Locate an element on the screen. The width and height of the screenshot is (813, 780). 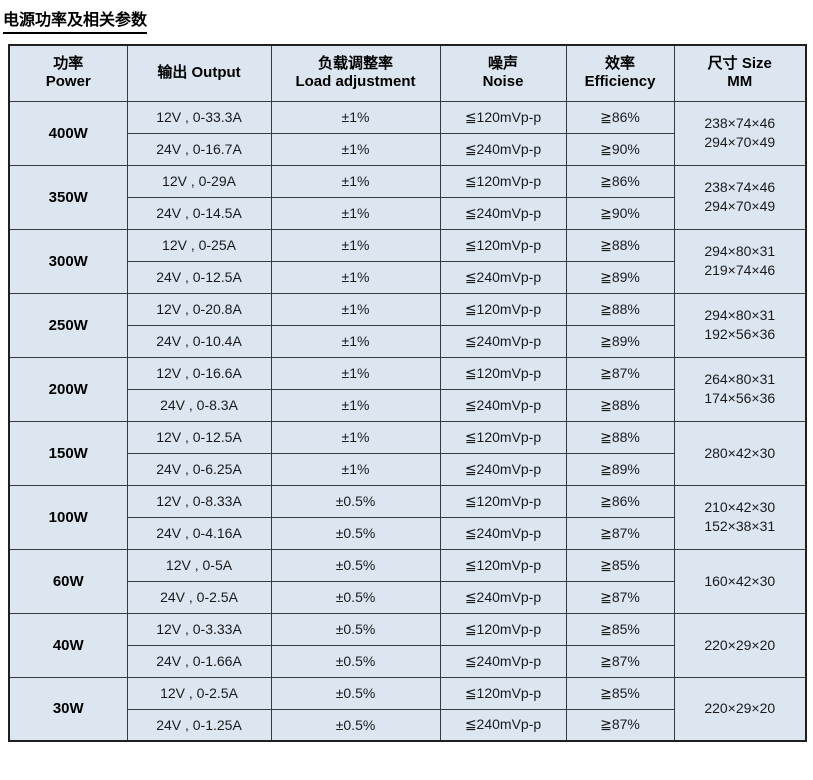
spec-row: 60W 12V , 0-5A ±0.5% ≦120mVp-p ≧85% 160×42×30 is located at coordinates (407, 581).